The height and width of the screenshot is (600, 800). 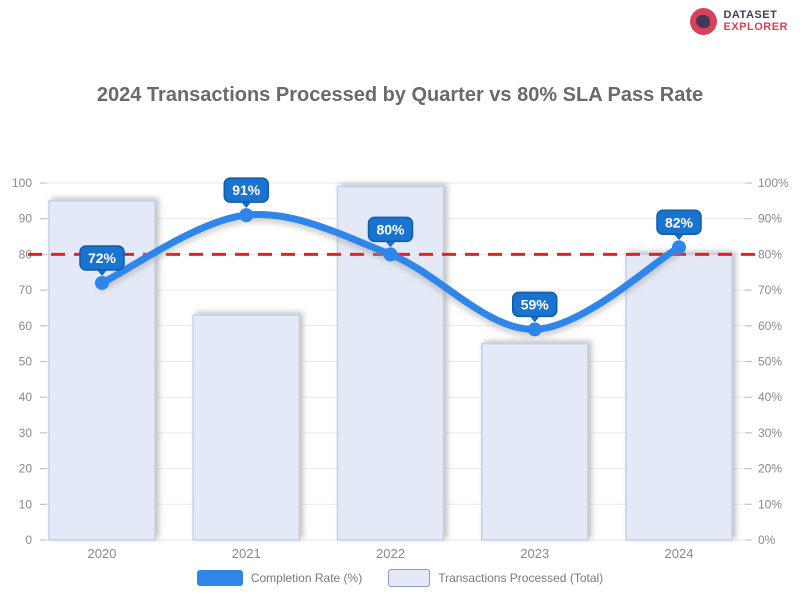 What do you see at coordinates (409, 578) in the screenshot?
I see `legend-swatch-bars` at bounding box center [409, 578].